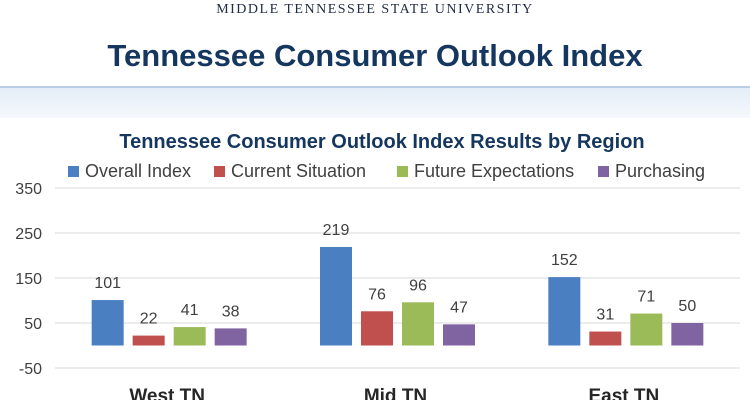 This screenshot has width=750, height=400. What do you see at coordinates (167, 393) in the screenshot?
I see `x-category-label-west-tn: West TN` at bounding box center [167, 393].